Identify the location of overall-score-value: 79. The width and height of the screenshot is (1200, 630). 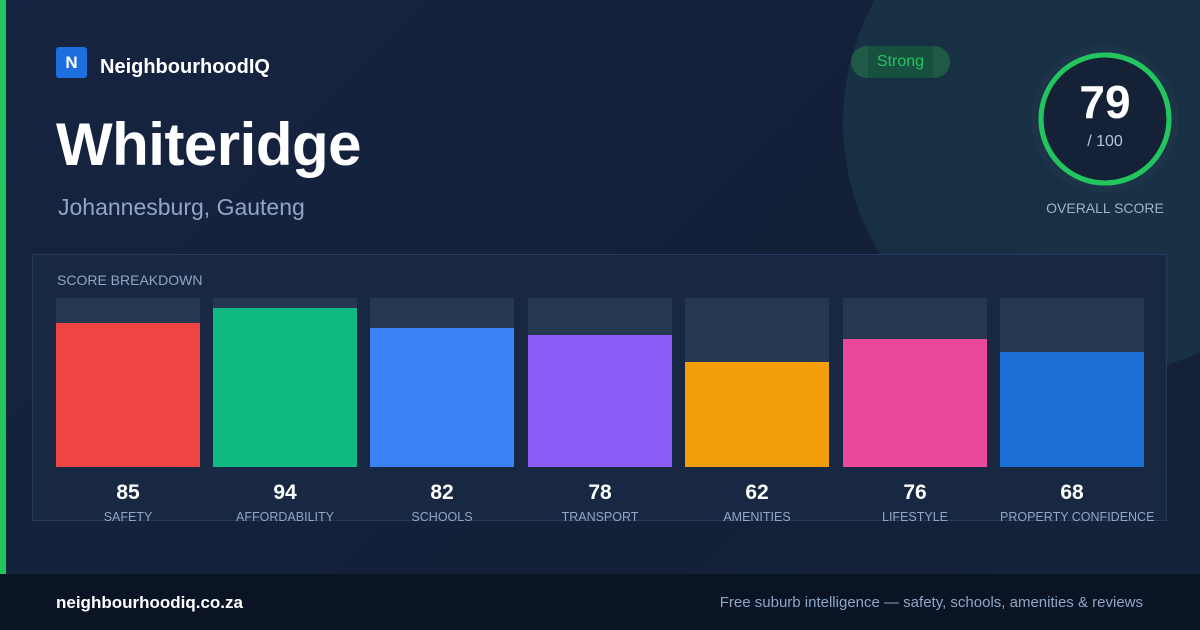
(1105, 102).